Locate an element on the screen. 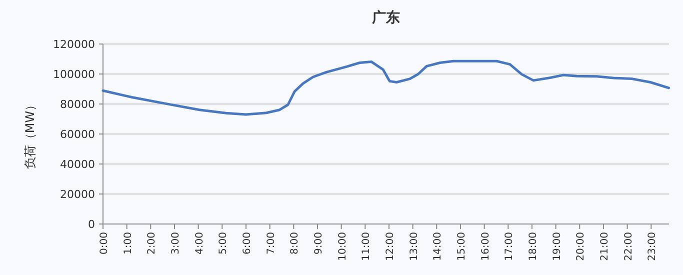 This screenshot has width=683, height=275. x-tick-label: 4:00 is located at coordinates (200, 243).